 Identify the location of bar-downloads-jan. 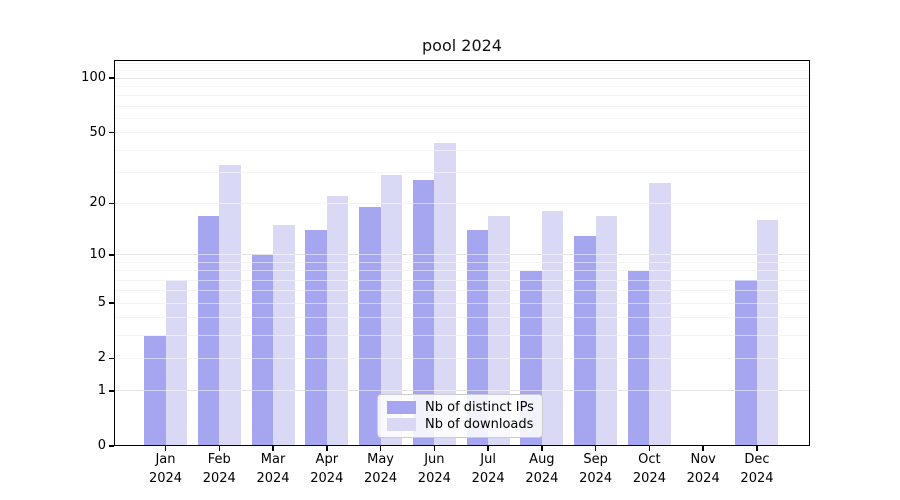
(176, 363).